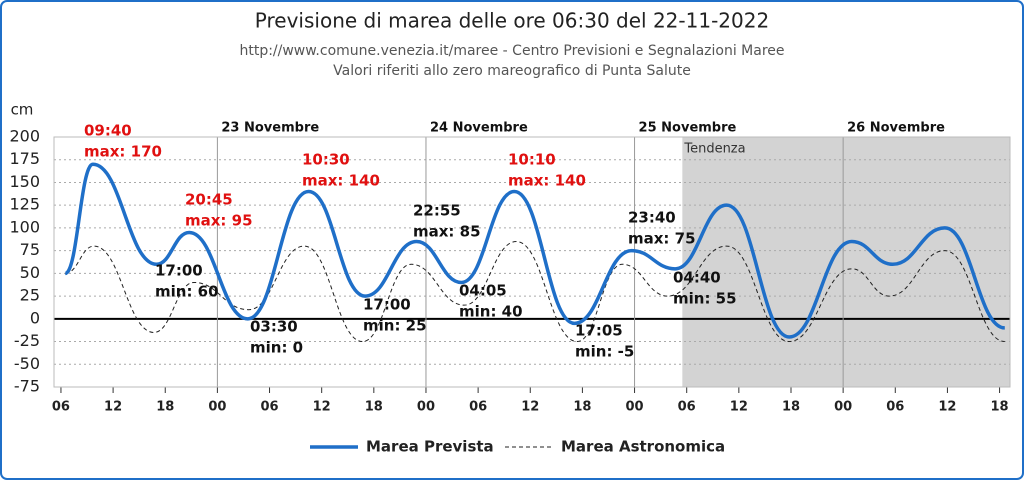 This screenshot has width=1024, height=480. What do you see at coordinates (447, 232) in the screenshot?
I see `annotation-value: max: 85` at bounding box center [447, 232].